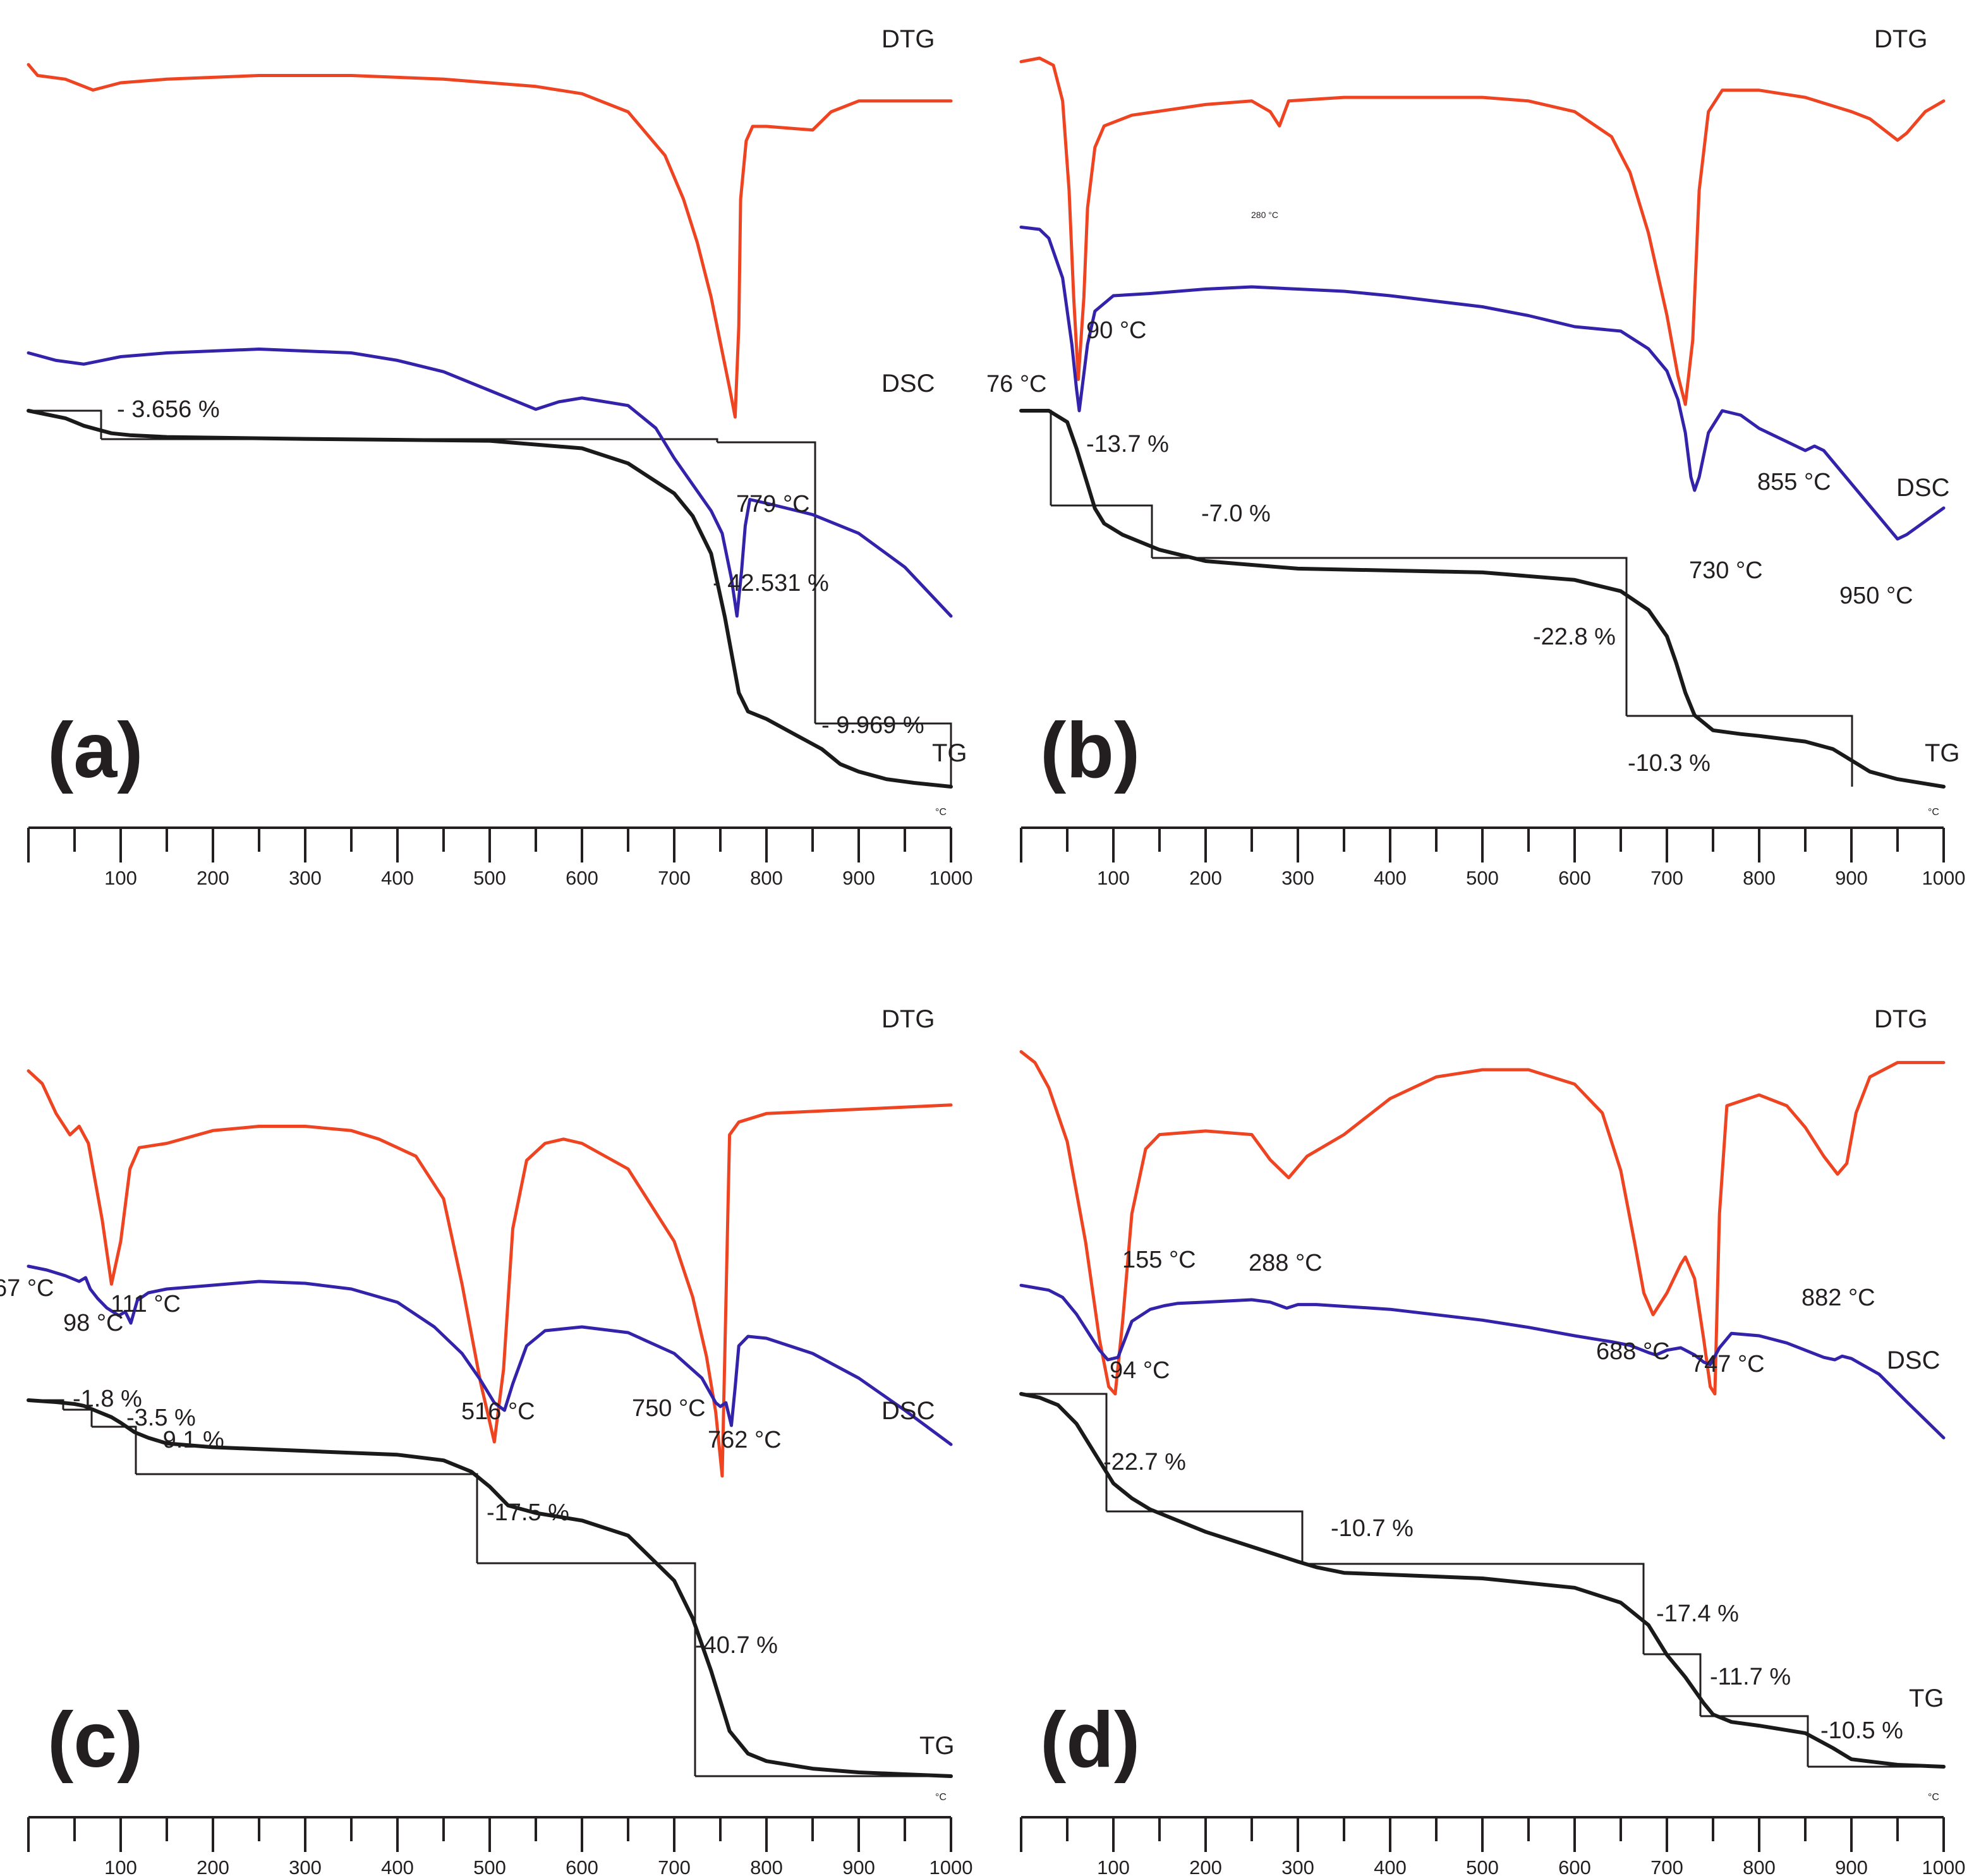 The image size is (1986, 1876). I want to click on annotation: -10.3 %, so click(1669, 763).